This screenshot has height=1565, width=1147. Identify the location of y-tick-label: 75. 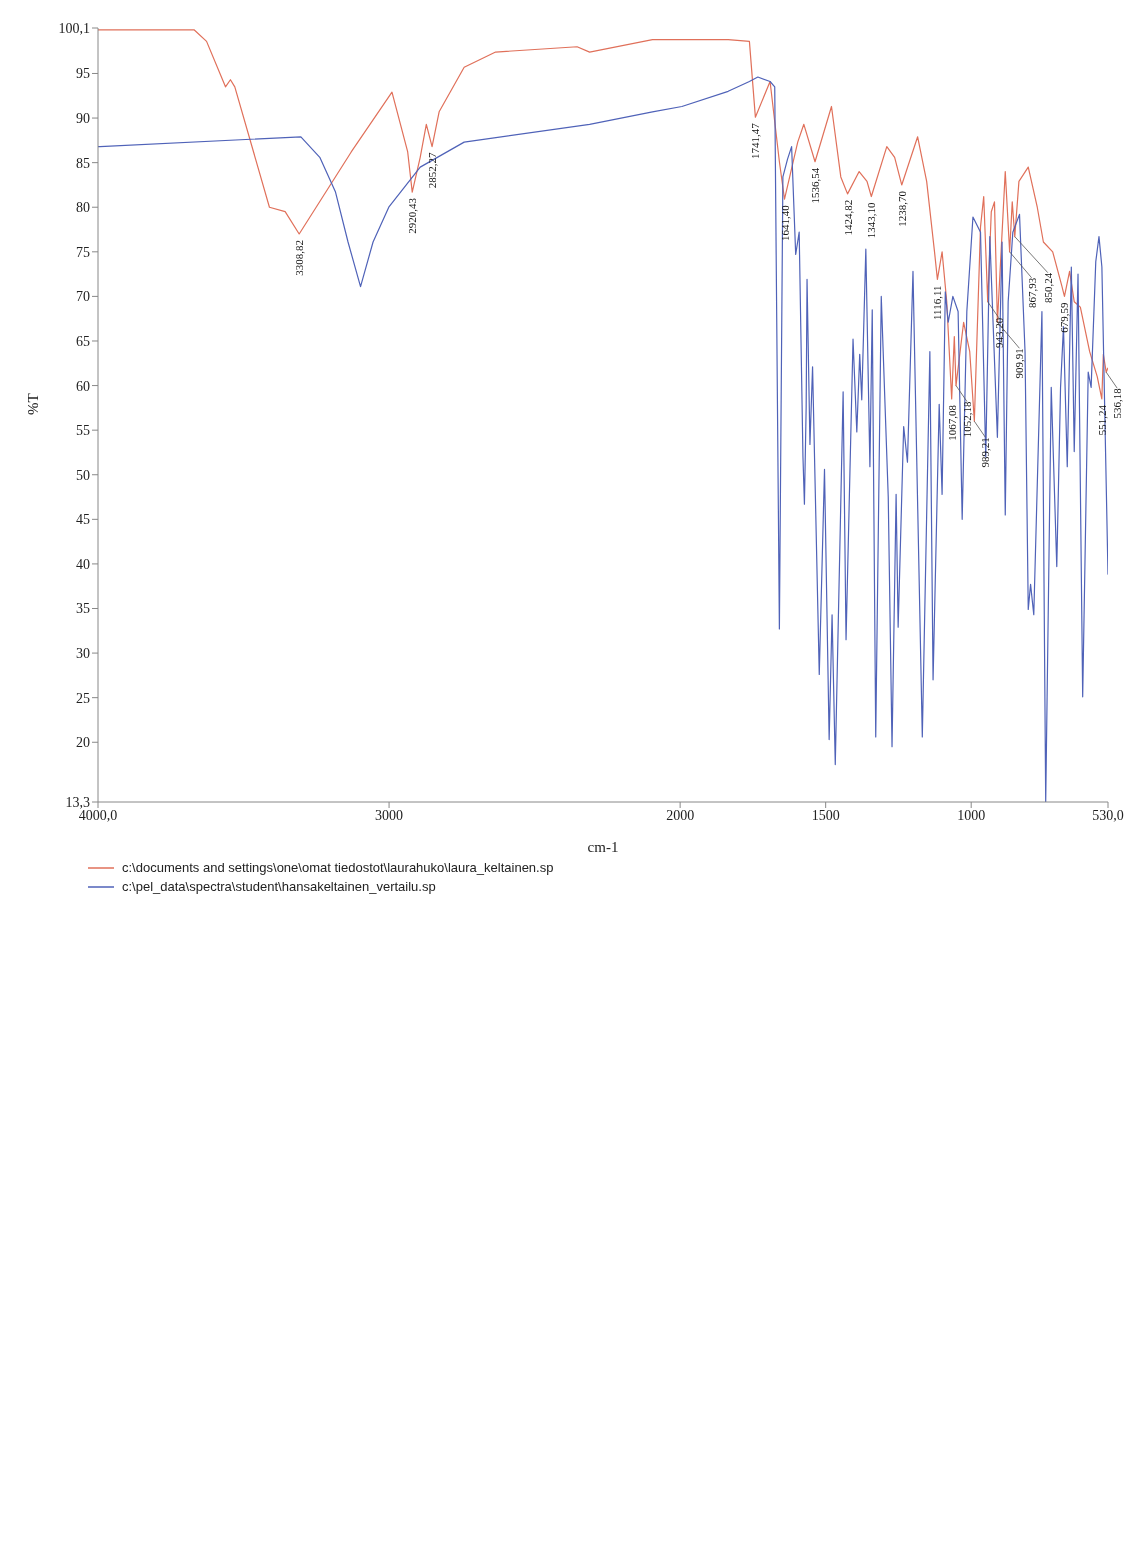
(83, 252).